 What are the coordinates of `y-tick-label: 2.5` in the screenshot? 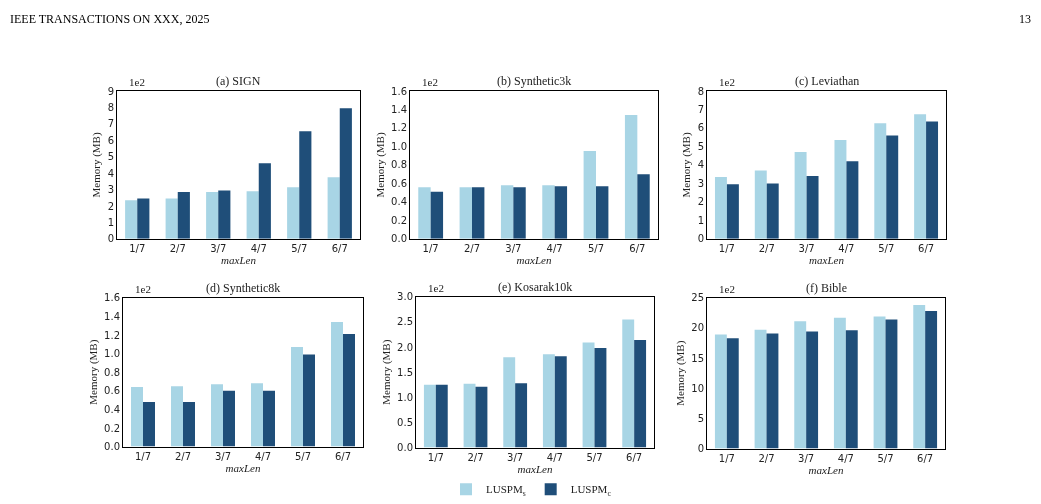 It's located at (405, 322).